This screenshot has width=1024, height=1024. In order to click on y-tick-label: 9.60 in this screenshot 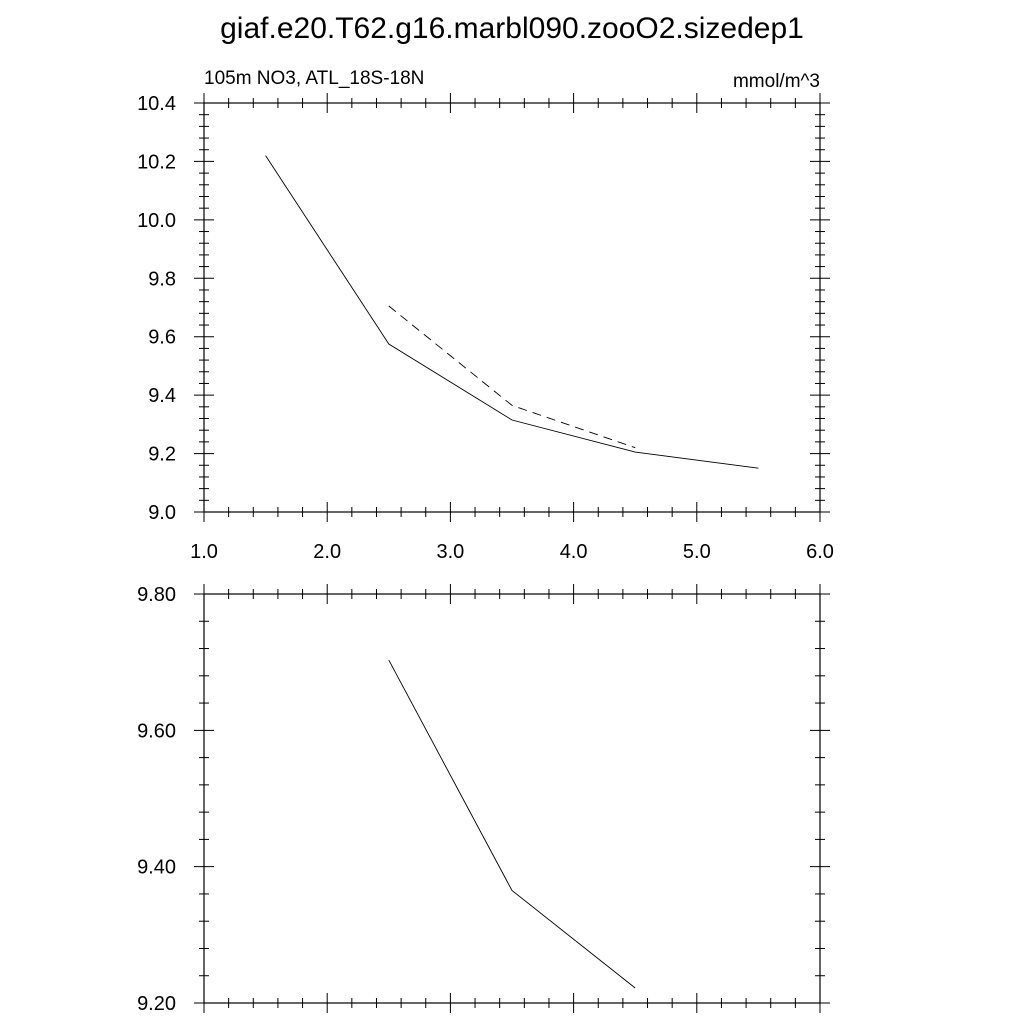, I will do `click(156, 731)`.